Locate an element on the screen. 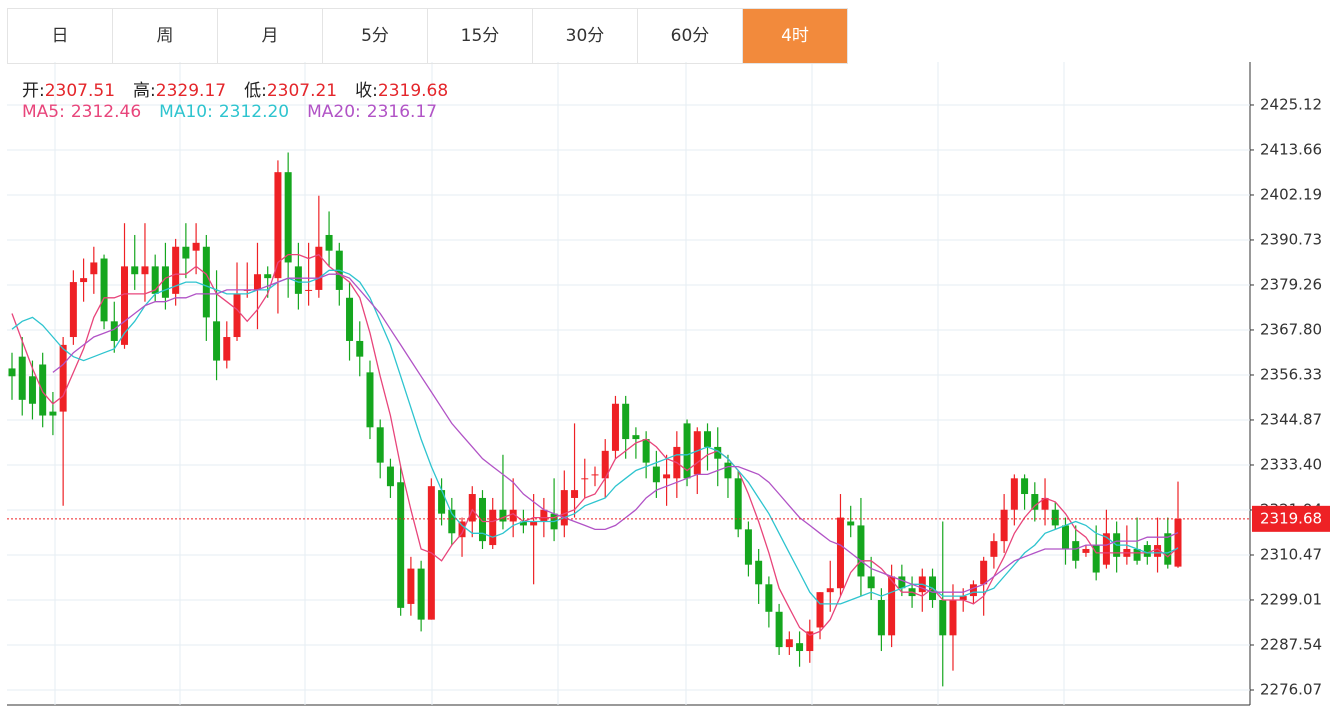 The image size is (1333, 706). info-value: 2319.68 is located at coordinates (413, 91).